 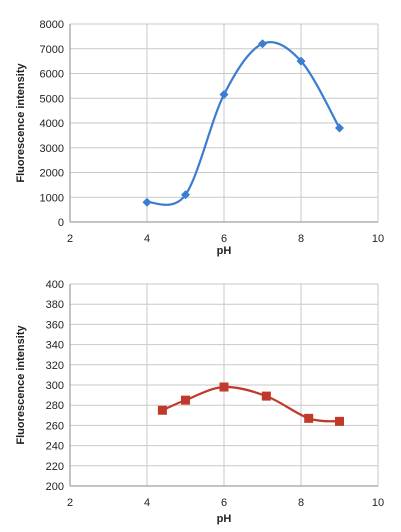 What do you see at coordinates (52, 124) in the screenshot?
I see `y-tick-label: 4000` at bounding box center [52, 124].